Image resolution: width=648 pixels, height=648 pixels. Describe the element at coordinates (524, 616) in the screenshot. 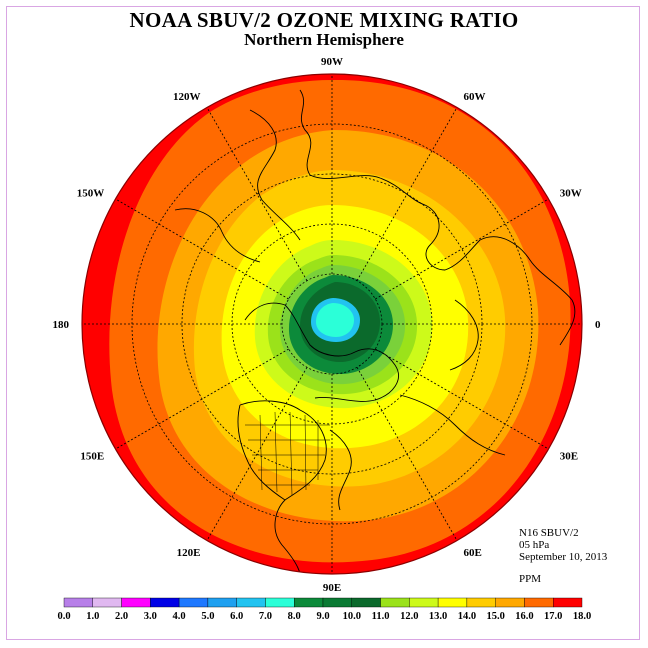

I see `colorbar-tick-label: 16.0` at that location.